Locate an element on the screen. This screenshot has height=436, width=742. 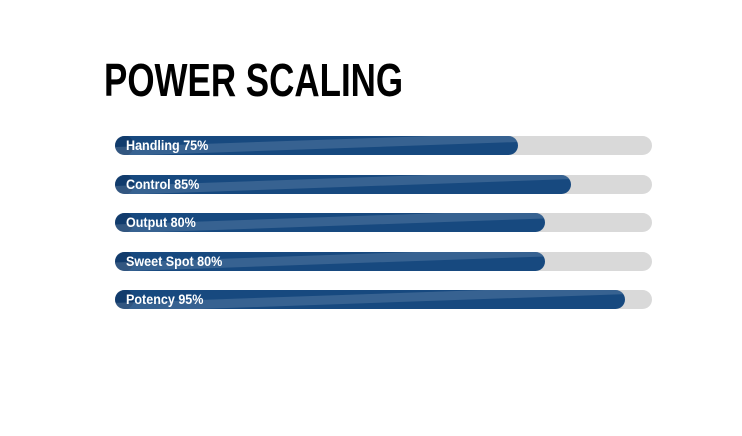
bar-track: Control 85% is located at coordinates (383, 184).